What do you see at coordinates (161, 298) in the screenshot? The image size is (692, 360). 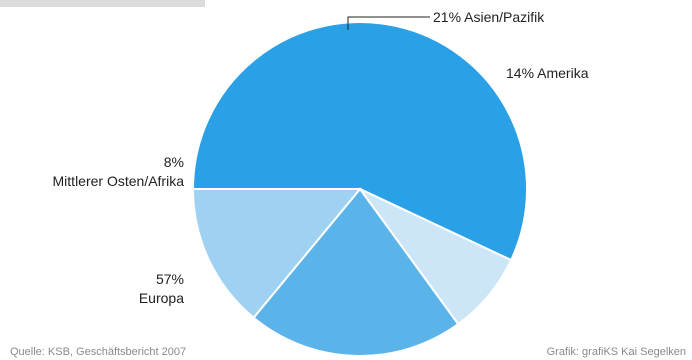 I see `label-europa-category: Europa` at bounding box center [161, 298].